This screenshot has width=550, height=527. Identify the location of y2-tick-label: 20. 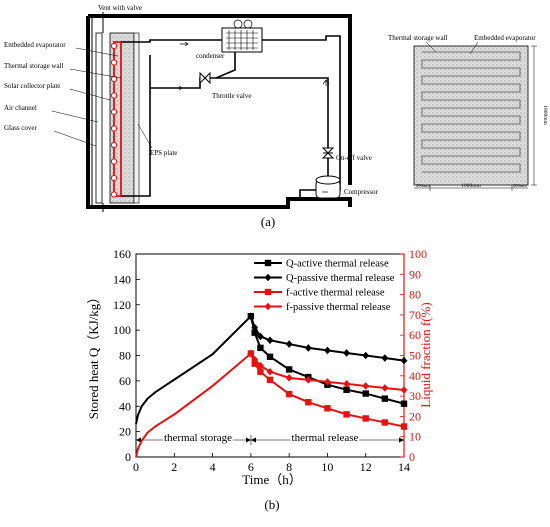
(415, 416).